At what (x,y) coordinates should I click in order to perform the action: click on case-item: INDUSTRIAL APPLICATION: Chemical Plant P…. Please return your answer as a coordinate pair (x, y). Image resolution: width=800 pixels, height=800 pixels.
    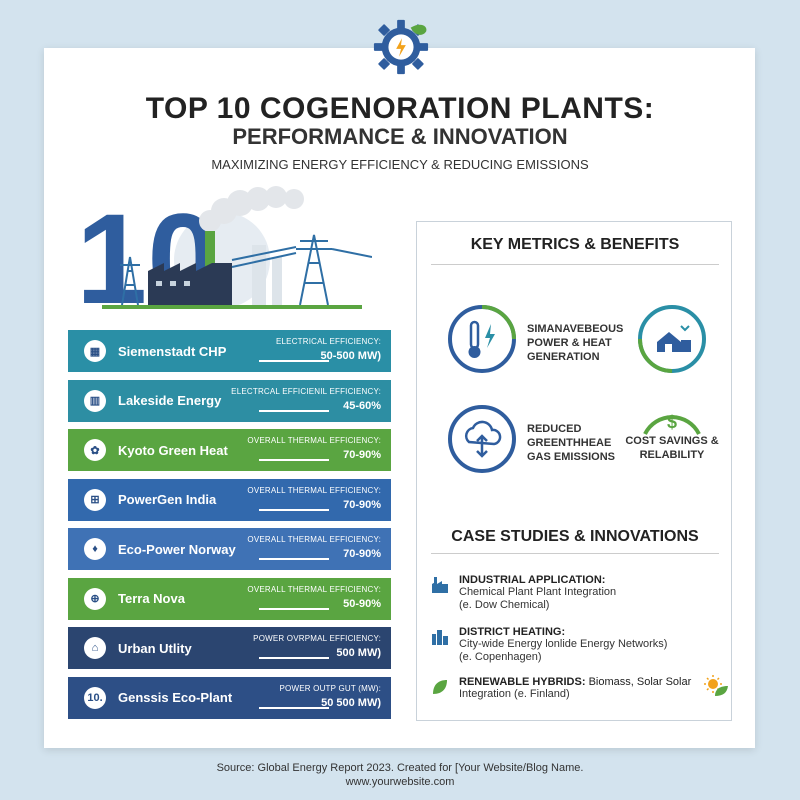
    Looking at the image, I should click on (576, 593).